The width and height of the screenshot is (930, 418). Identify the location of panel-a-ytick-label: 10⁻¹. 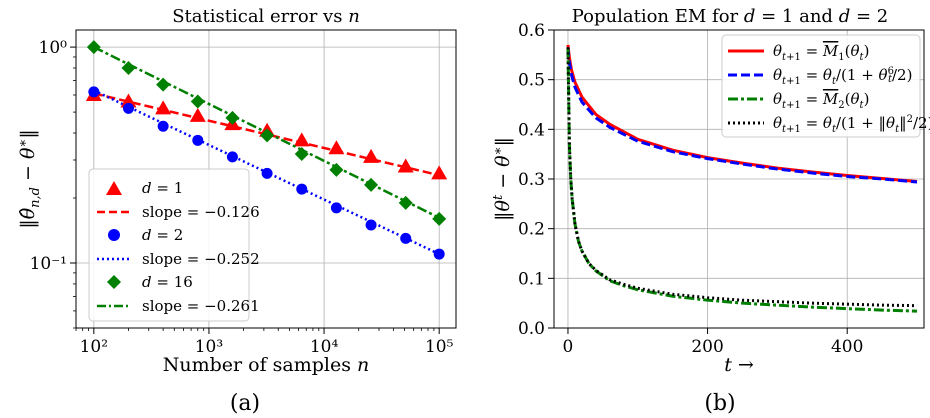
(48, 264).